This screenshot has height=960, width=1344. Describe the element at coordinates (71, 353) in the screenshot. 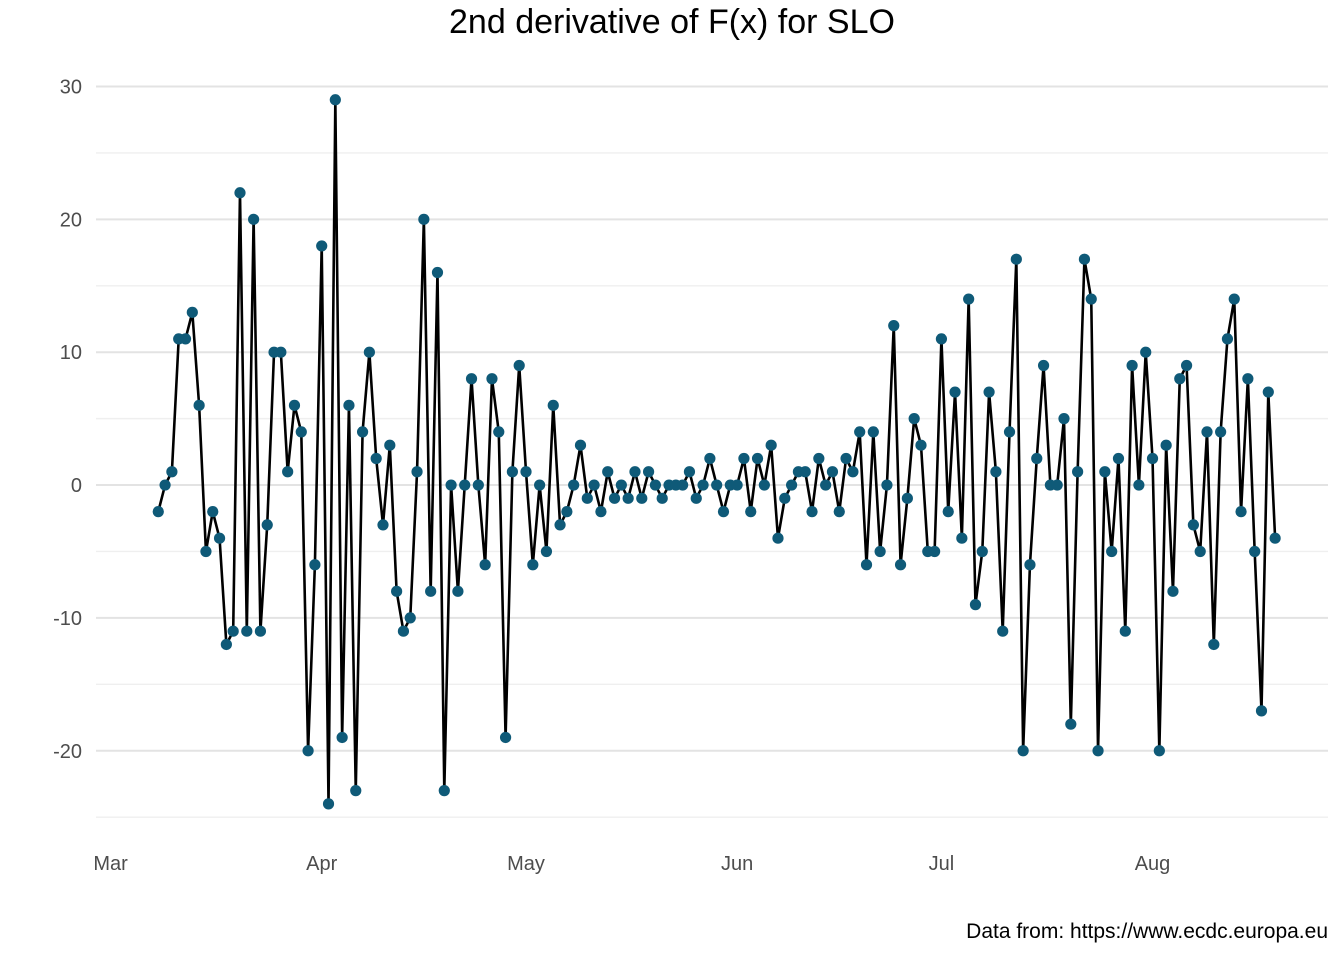

I see `y-tick-label: 10` at that location.